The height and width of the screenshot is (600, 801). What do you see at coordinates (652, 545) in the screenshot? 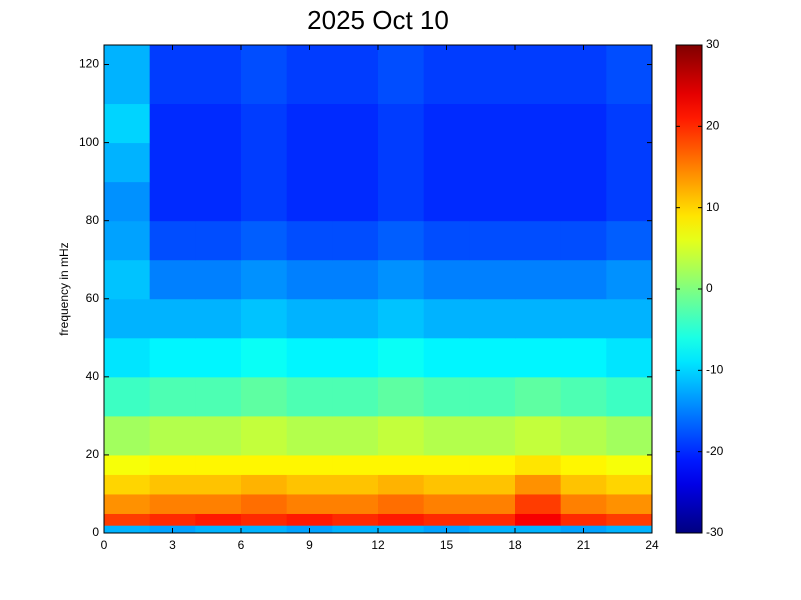
I see `x-tick-label: 24` at bounding box center [652, 545].